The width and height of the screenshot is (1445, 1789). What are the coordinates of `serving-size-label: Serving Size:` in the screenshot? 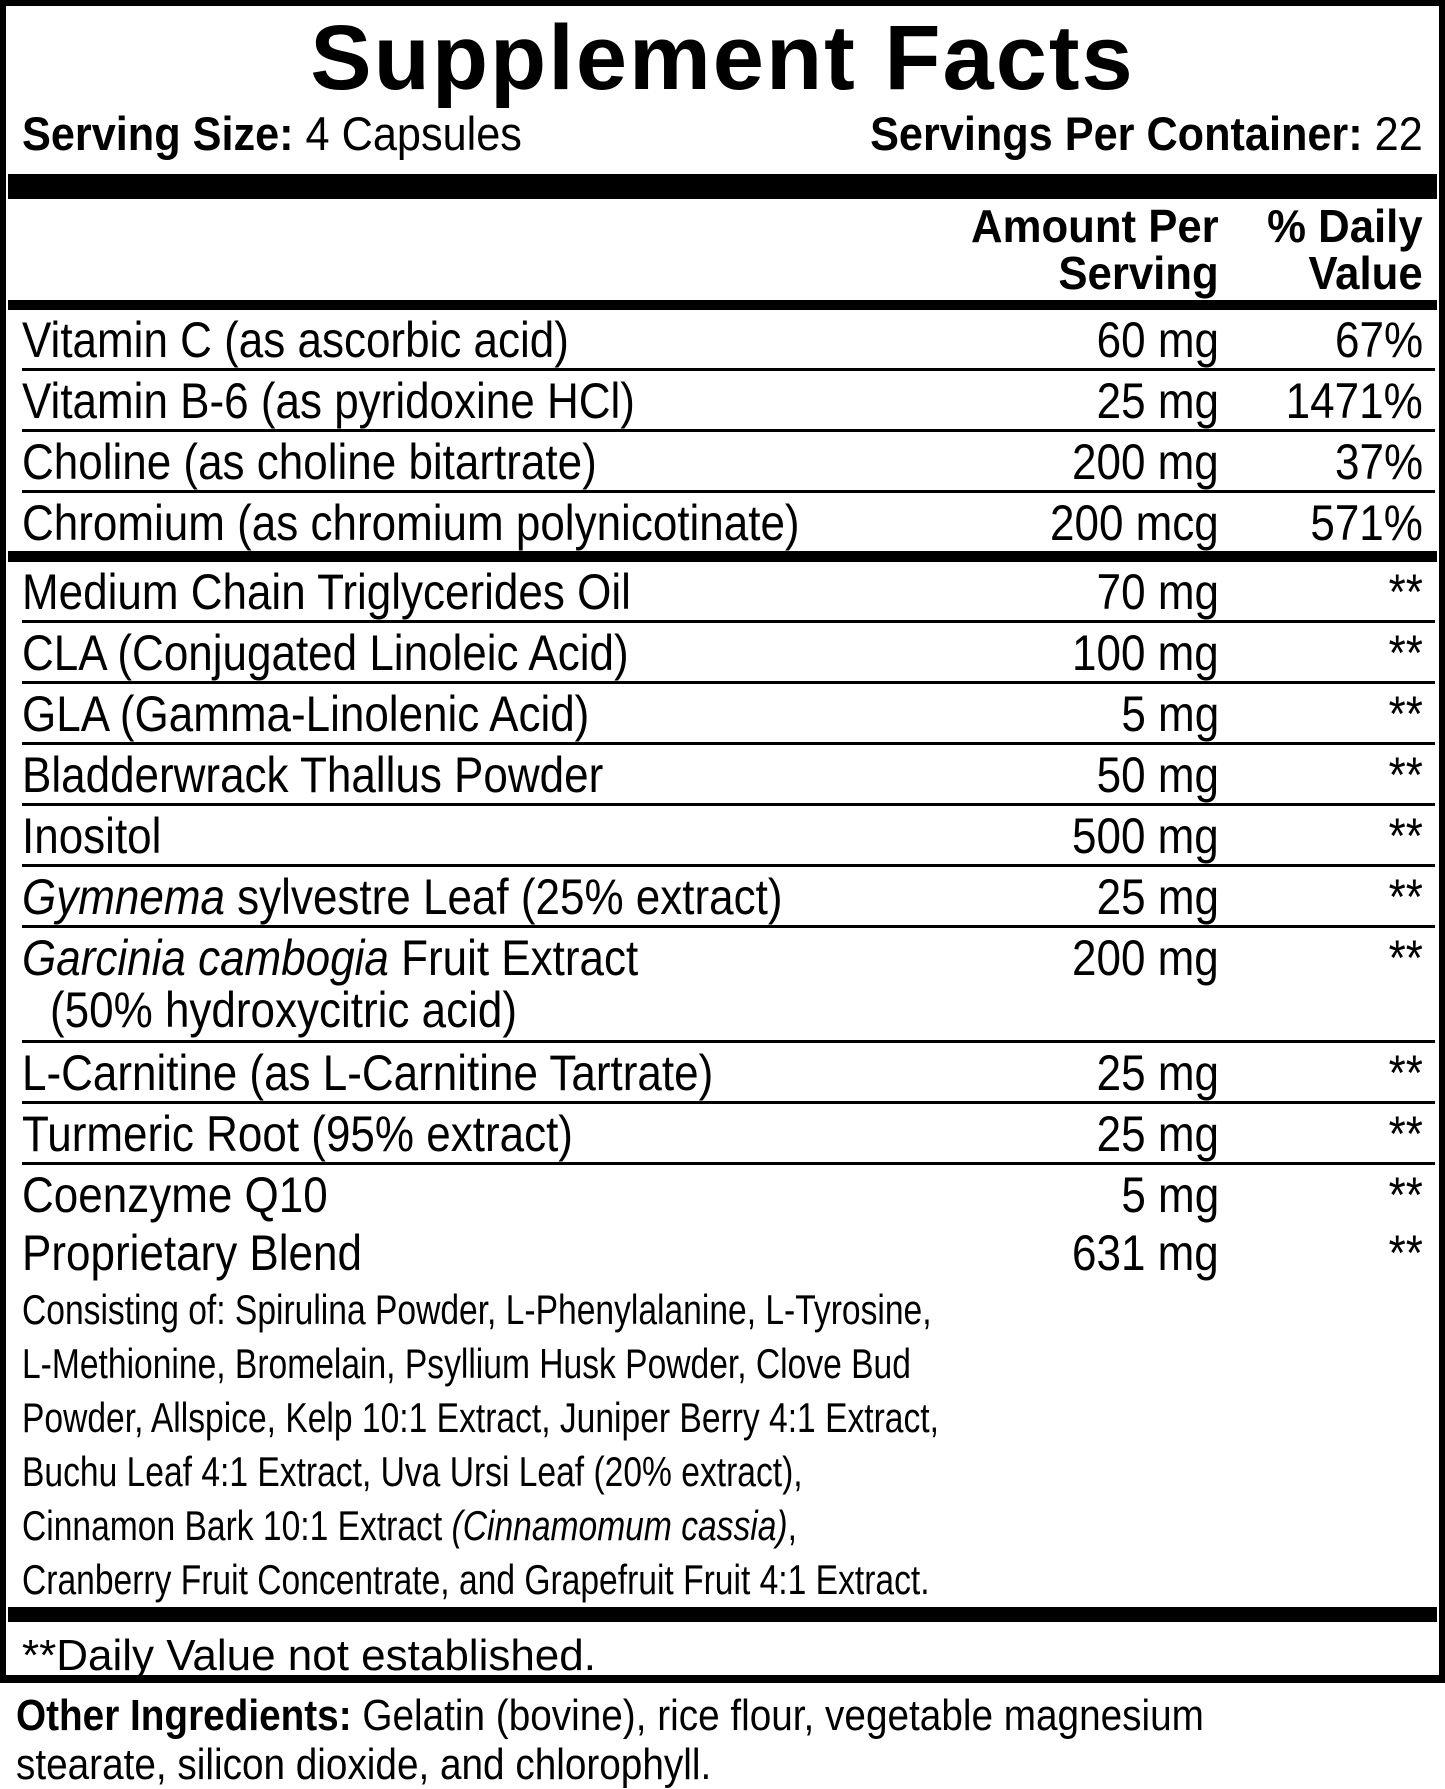 It's located at (158, 133).